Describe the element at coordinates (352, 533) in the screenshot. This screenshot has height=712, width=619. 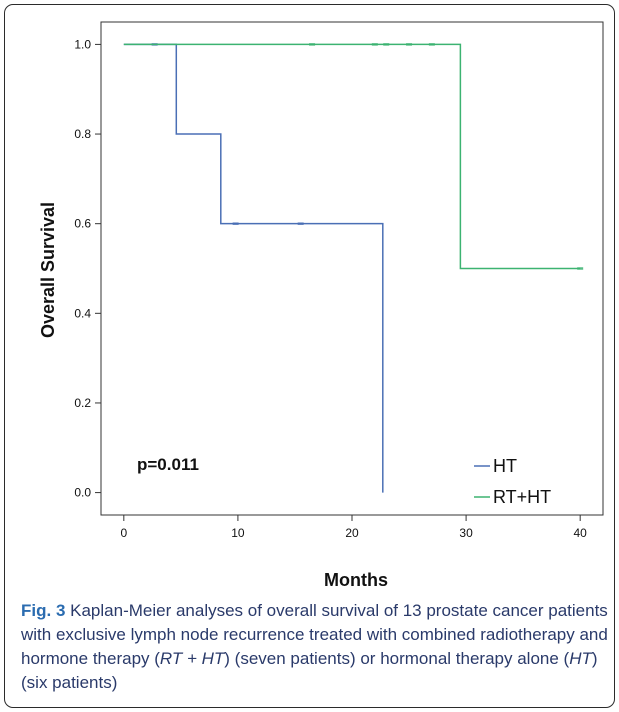
I see `x-tick-label: 20` at that location.